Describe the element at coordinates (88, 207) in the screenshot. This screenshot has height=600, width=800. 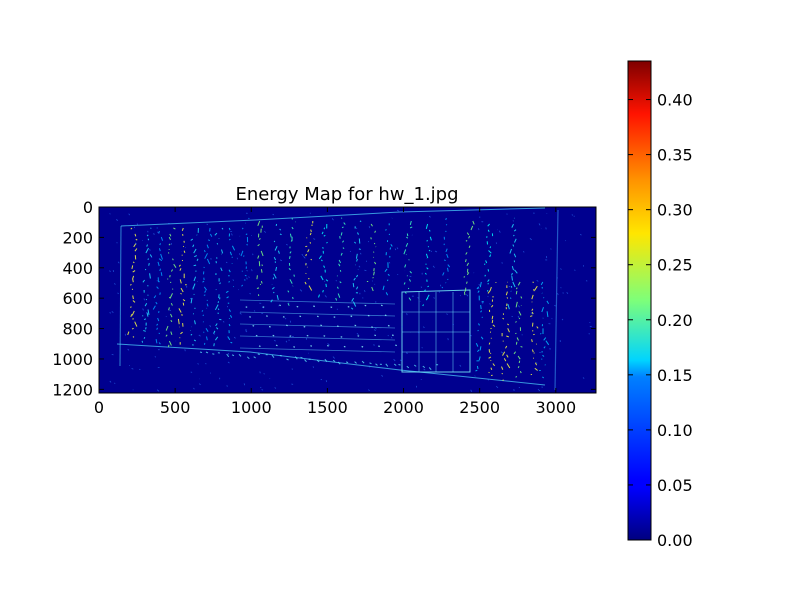
I see `y-tick-label: 0` at that location.